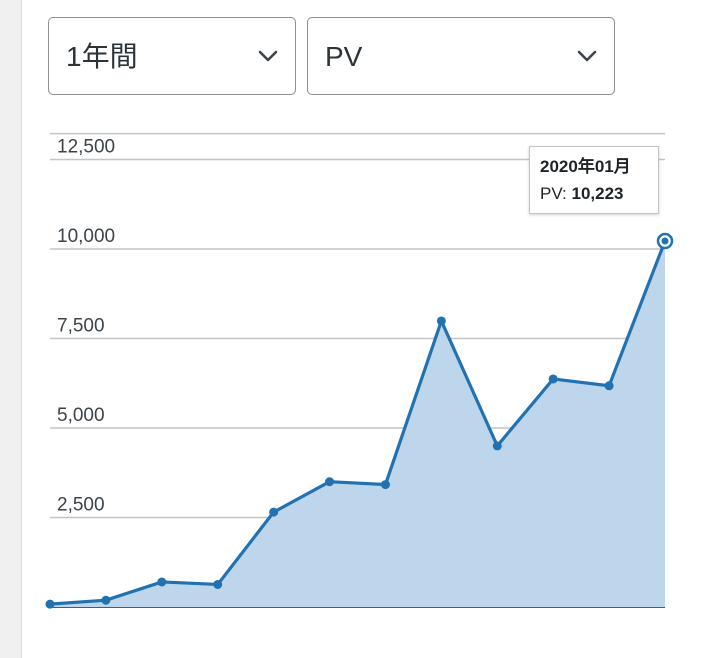 The height and width of the screenshot is (658, 713). Describe the element at coordinates (585, 166) in the screenshot. I see `tooltip-title: 2020年01月` at that location.